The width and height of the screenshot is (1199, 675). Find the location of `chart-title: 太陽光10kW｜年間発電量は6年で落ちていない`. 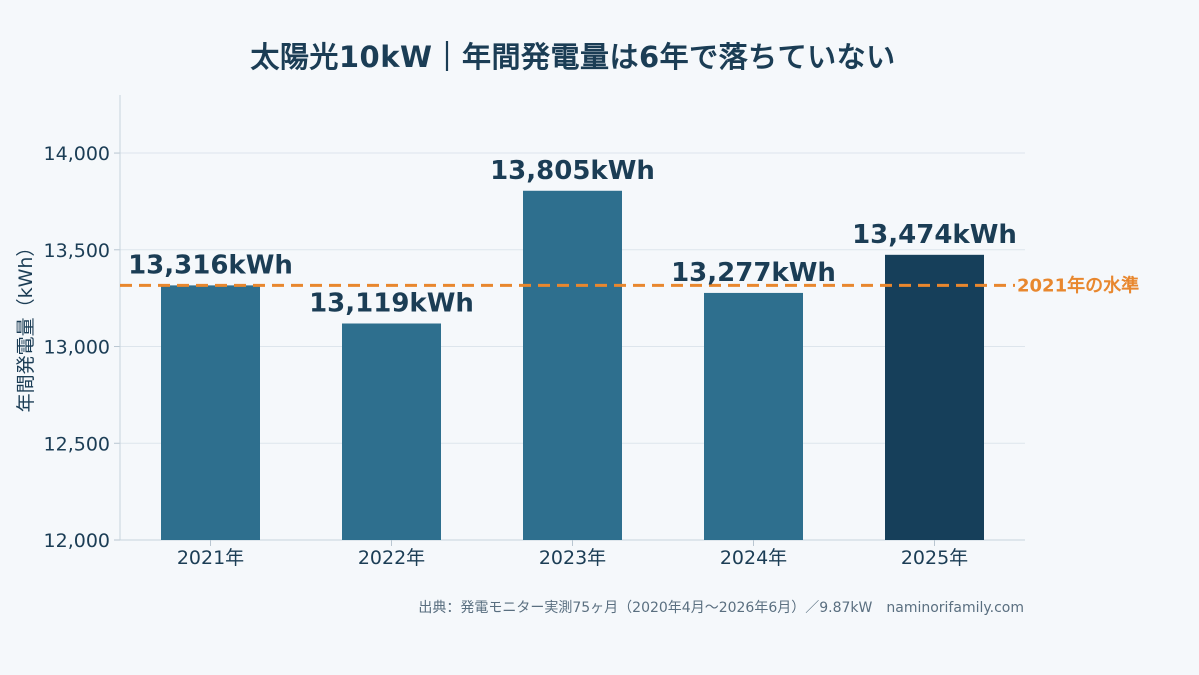

chart-title: 太陽光10kW｜年間発電量は6年で落ちていない is located at coordinates (573, 57).